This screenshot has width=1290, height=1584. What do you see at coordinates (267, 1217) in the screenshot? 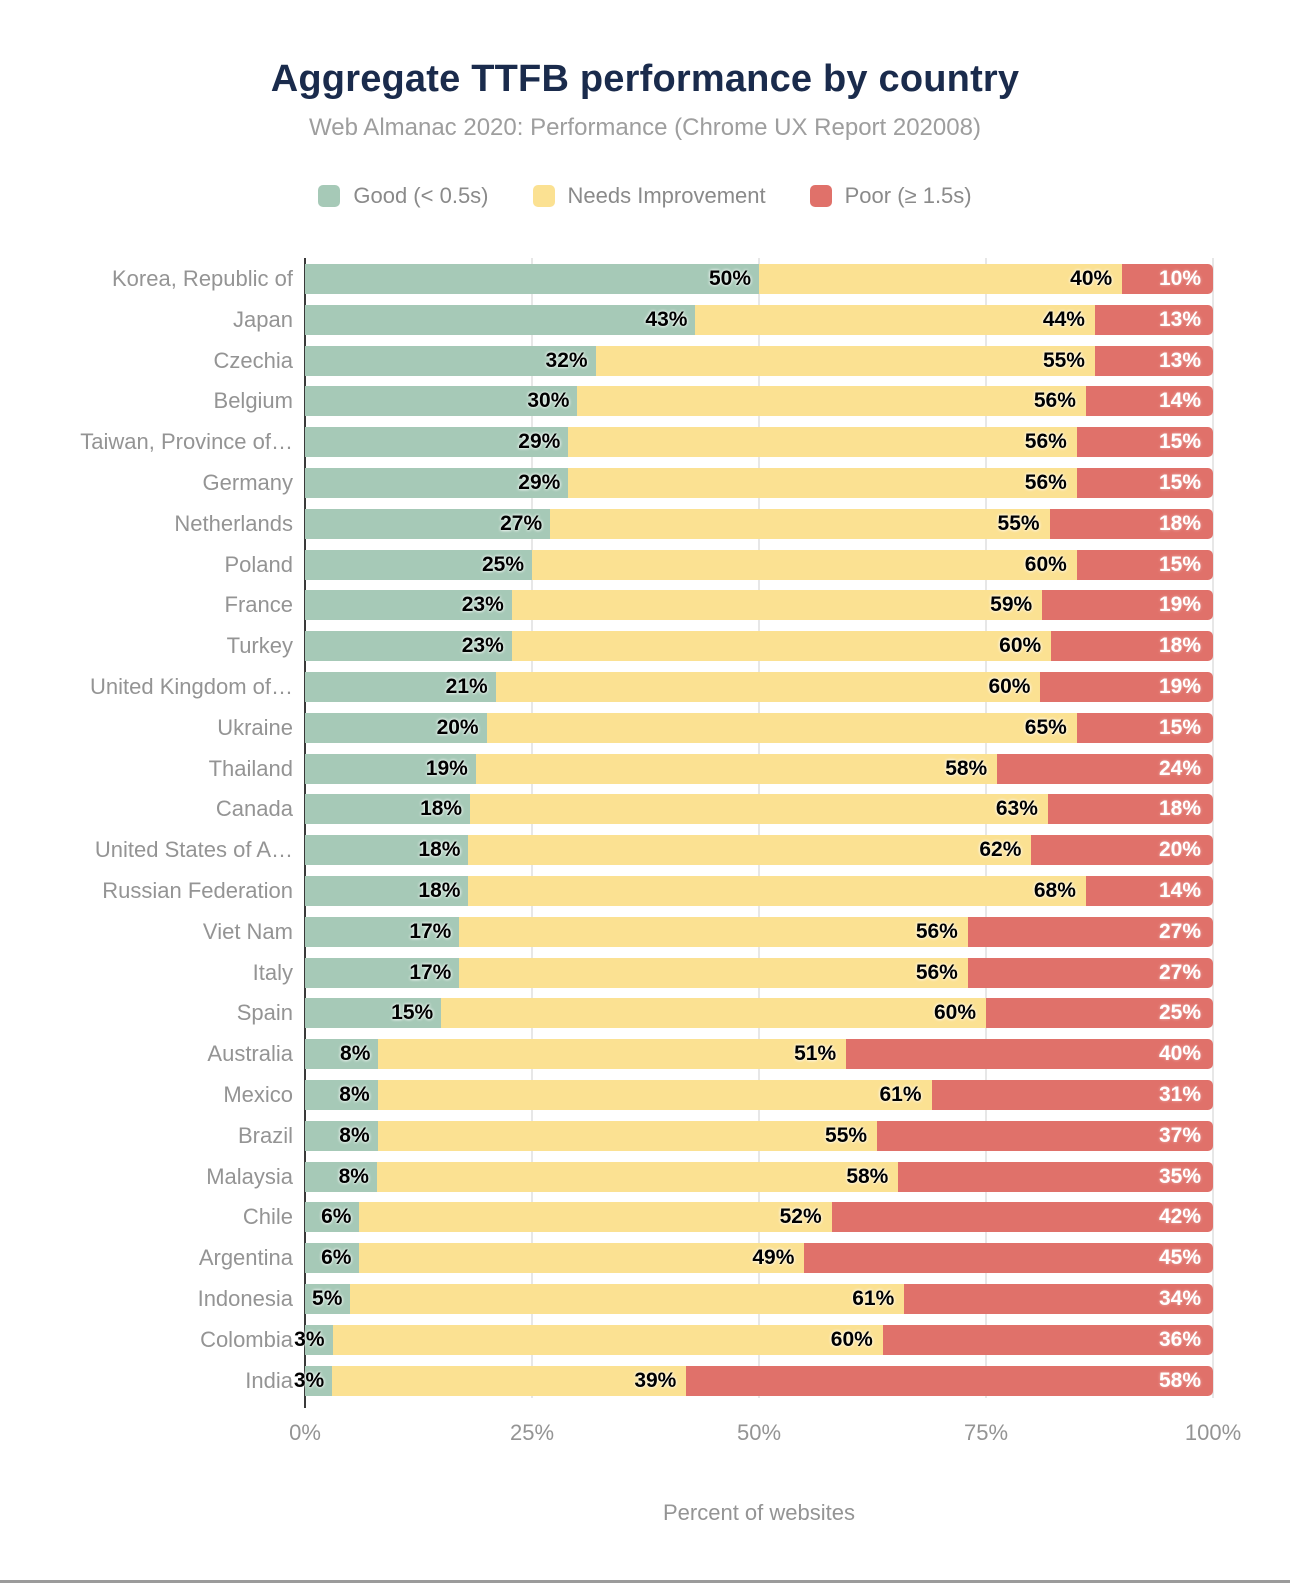
I see `category-label: Chile` at bounding box center [267, 1217].